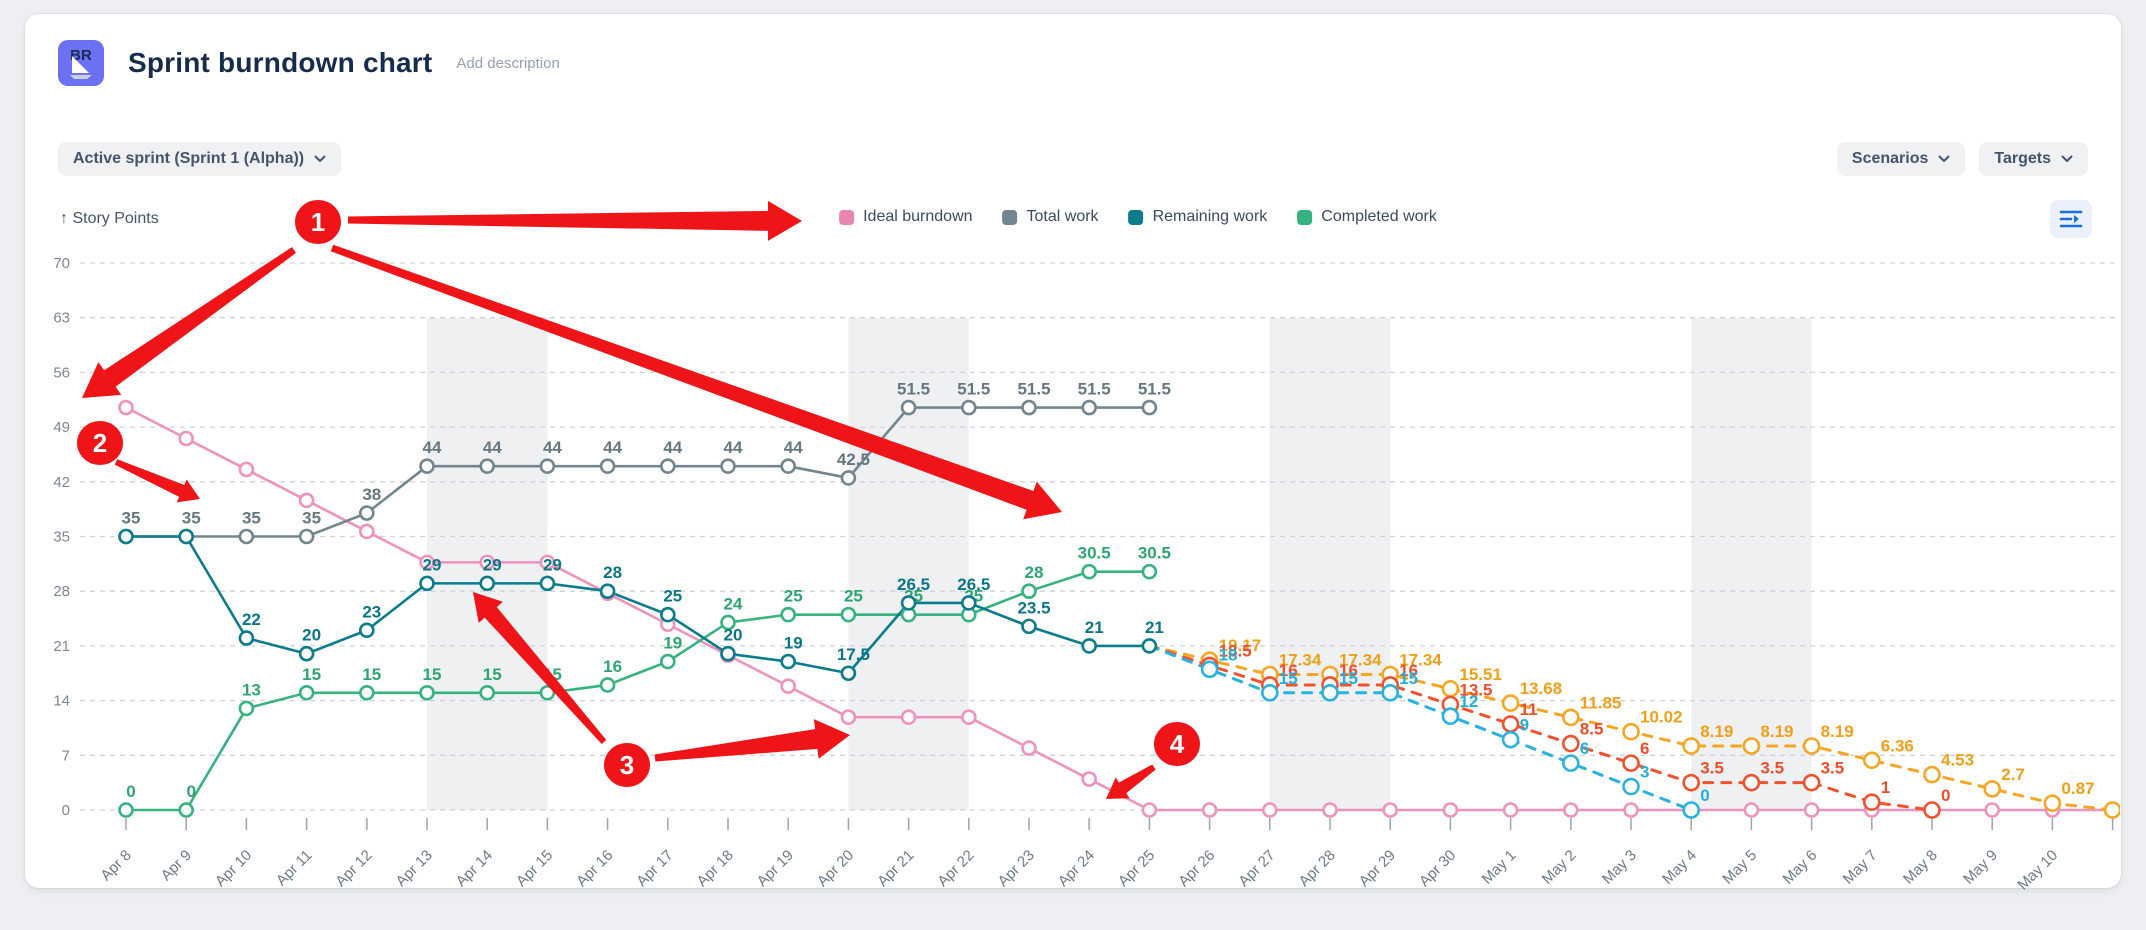  What do you see at coordinates (612, 572) in the screenshot?
I see `data-label-remaining-work: 28` at bounding box center [612, 572].